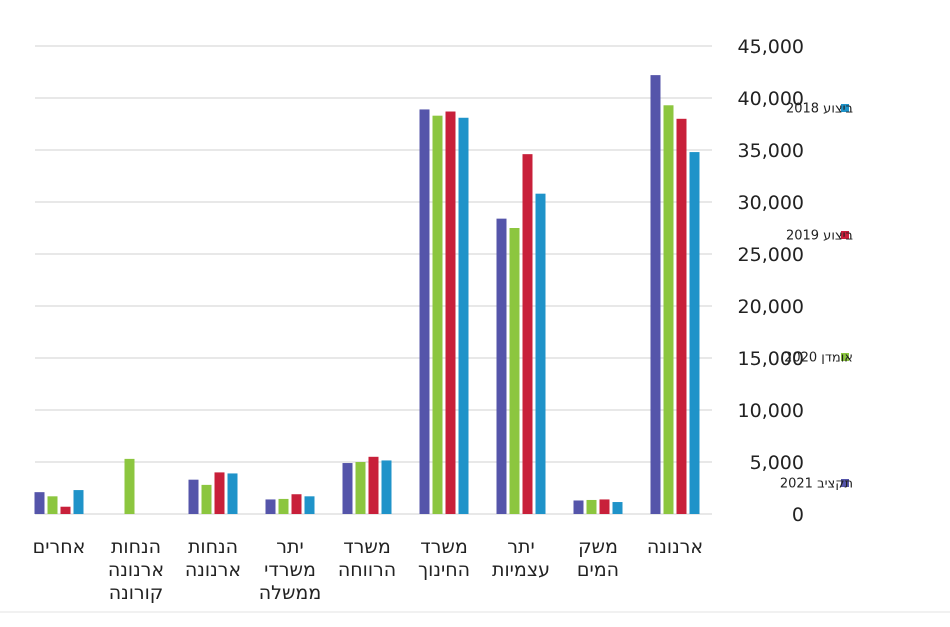 The width and height of the screenshot is (950, 627). I want to click on y-tick-label: 5,000, so click(777, 463).